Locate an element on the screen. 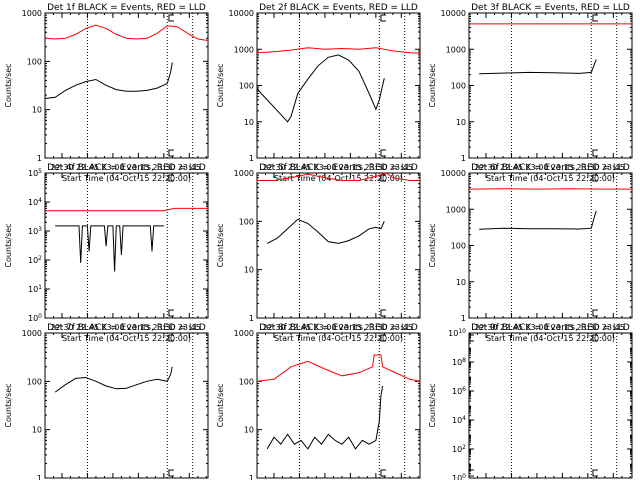  chart-title: Det 3f BLACK = Events, RED = LLD is located at coordinates (550, 8).